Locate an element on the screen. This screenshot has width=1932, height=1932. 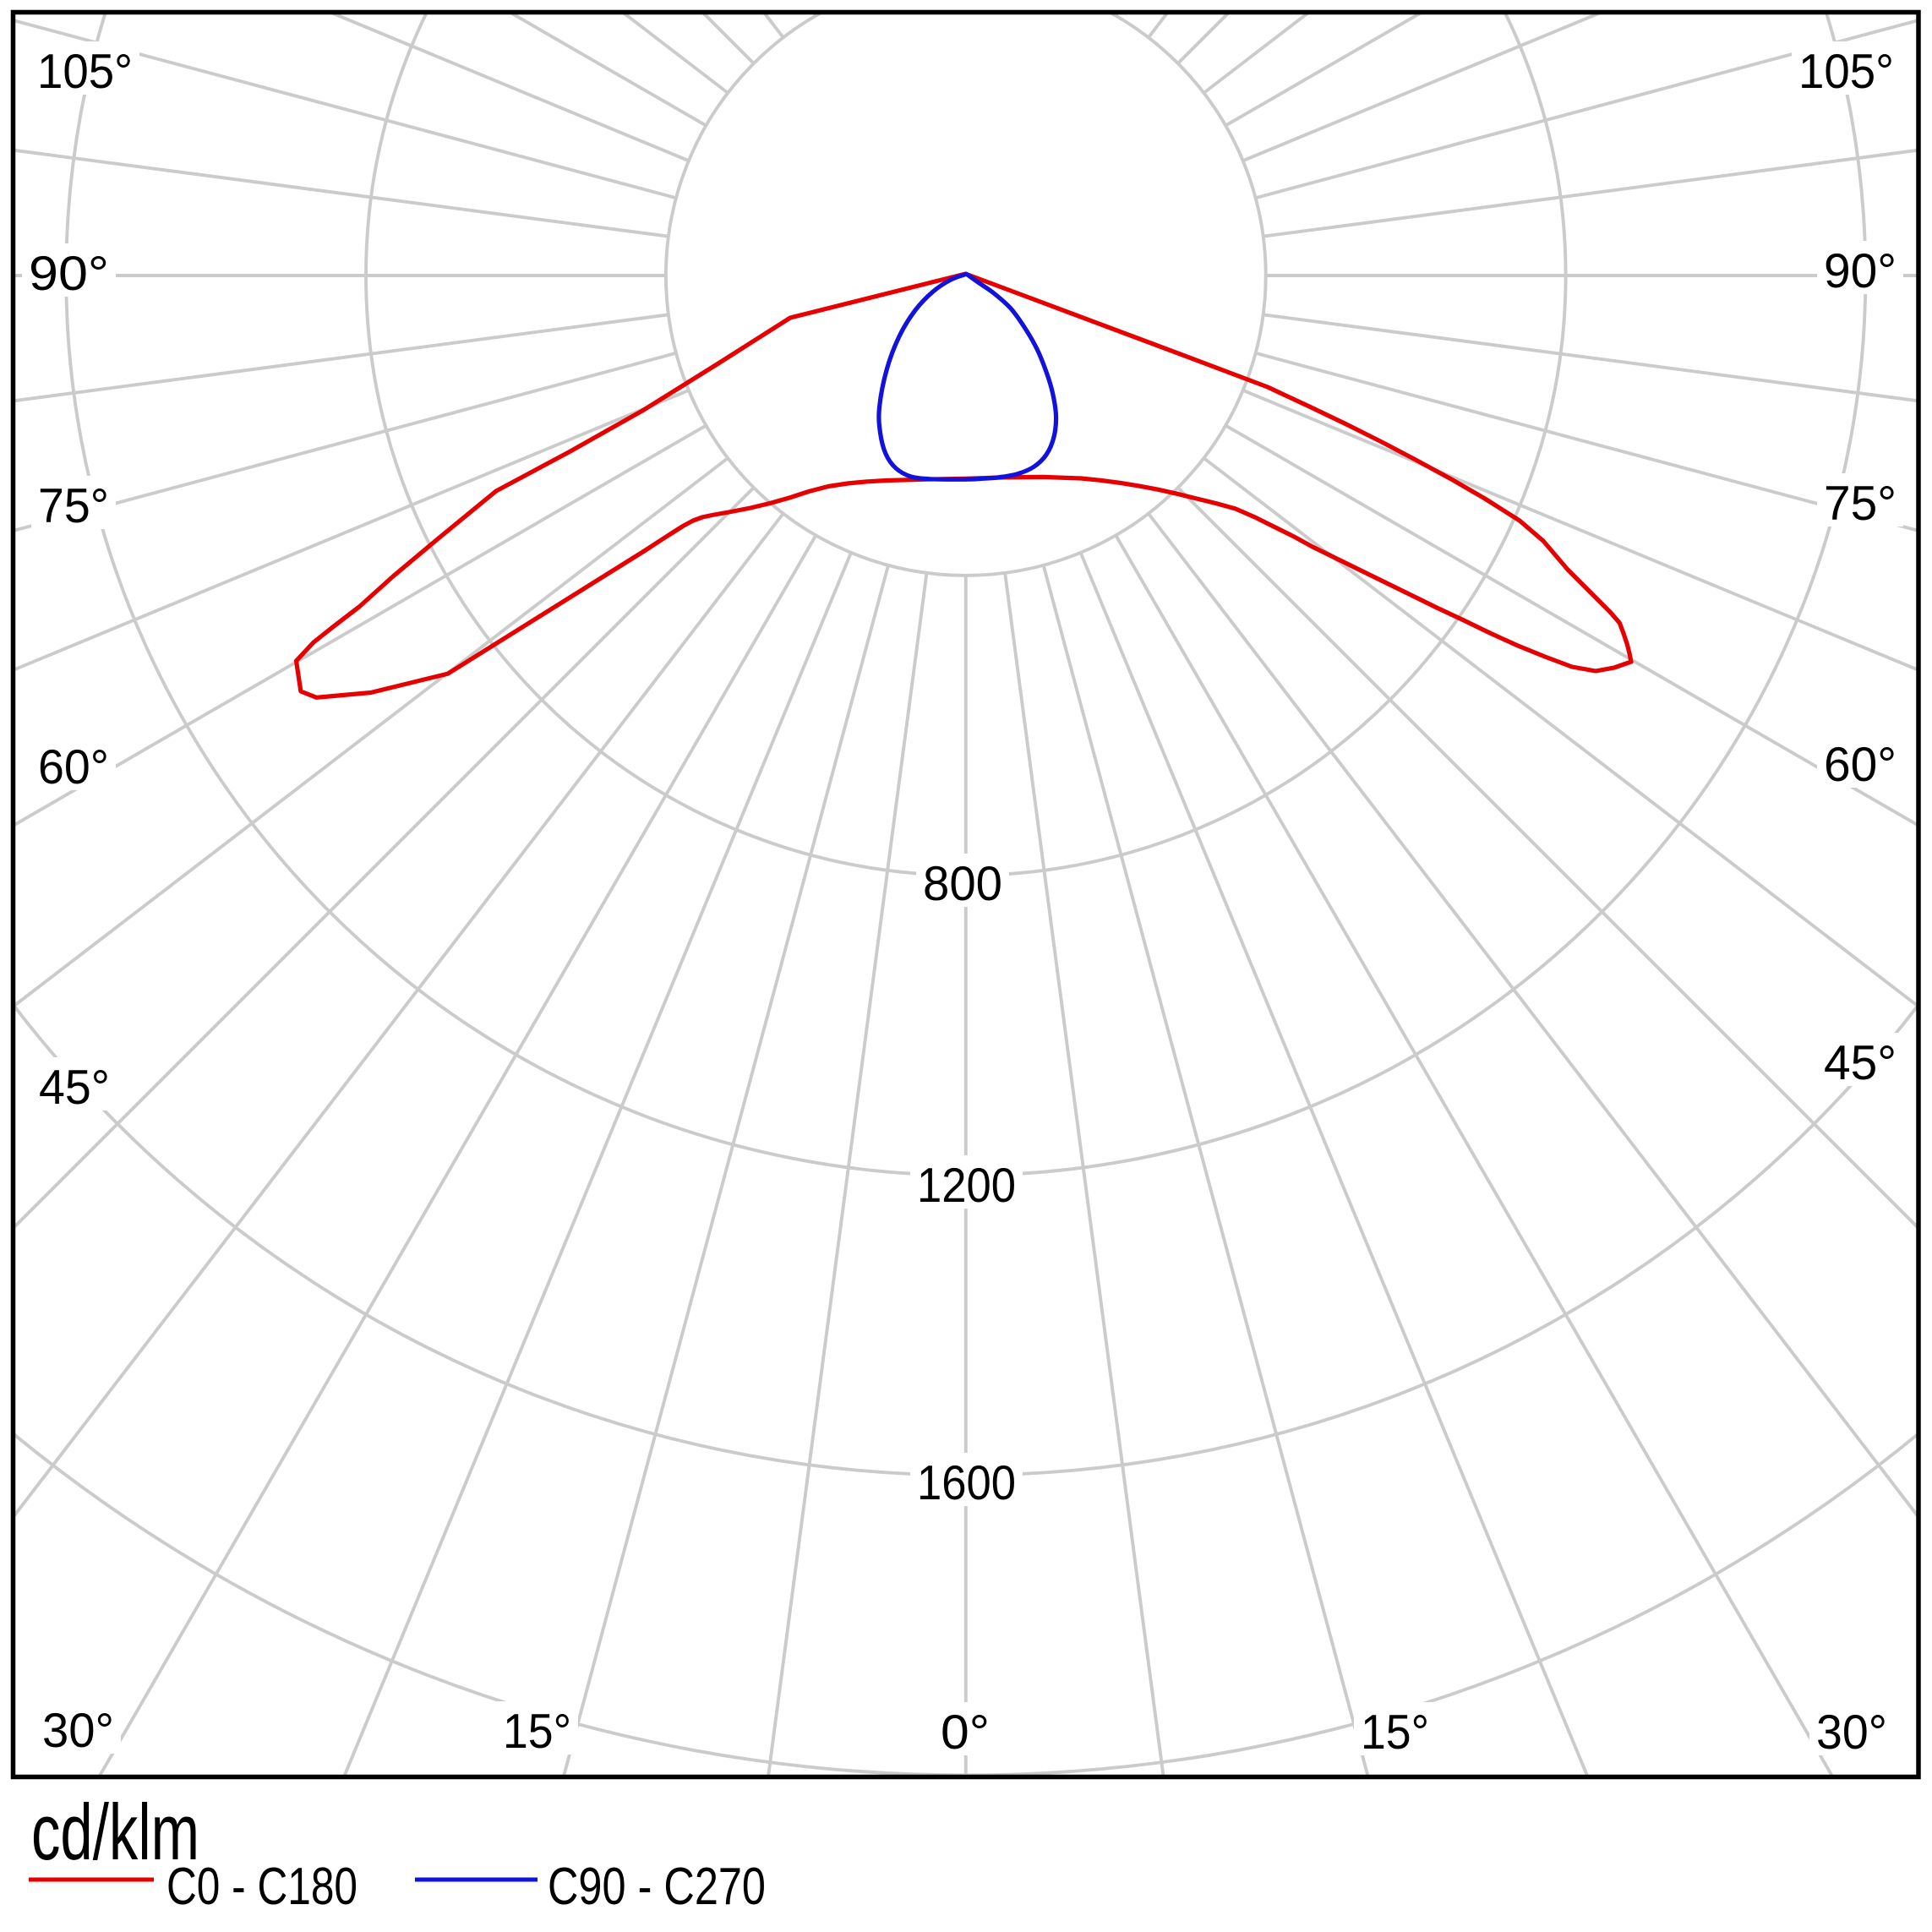
svg-text: 0° is located at coordinates (965, 1733).